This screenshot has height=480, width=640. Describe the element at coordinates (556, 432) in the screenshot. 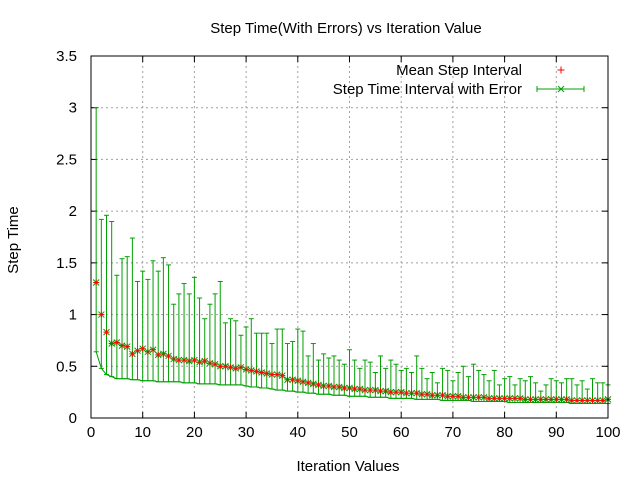

I see `x-tick-label: 90` at that location.